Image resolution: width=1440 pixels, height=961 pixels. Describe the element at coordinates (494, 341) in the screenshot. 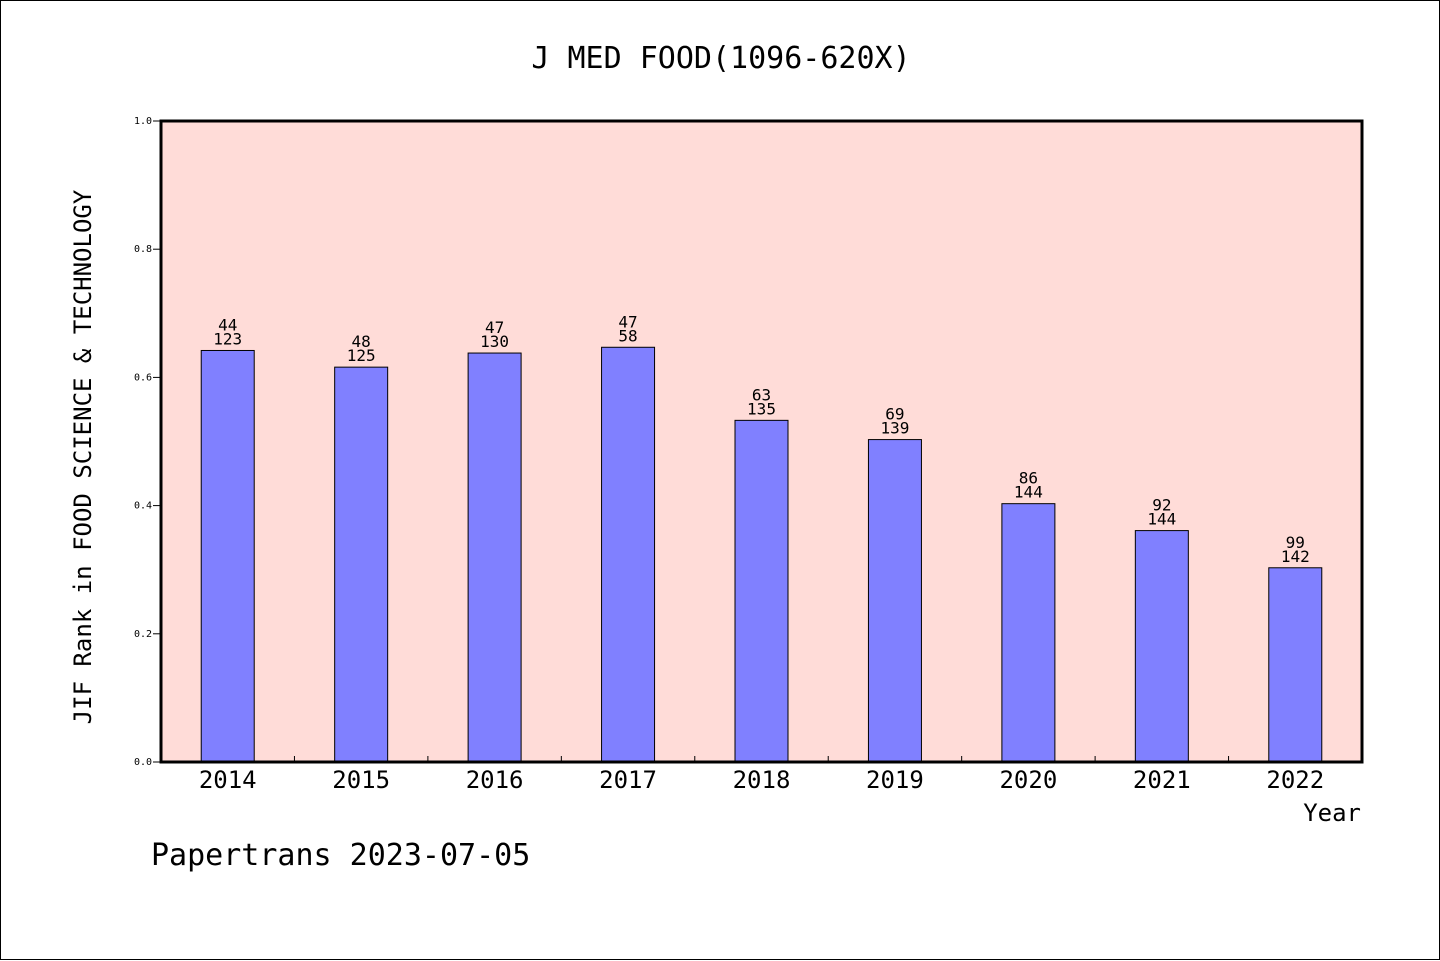

I see `bar-total-label: 130` at that location.